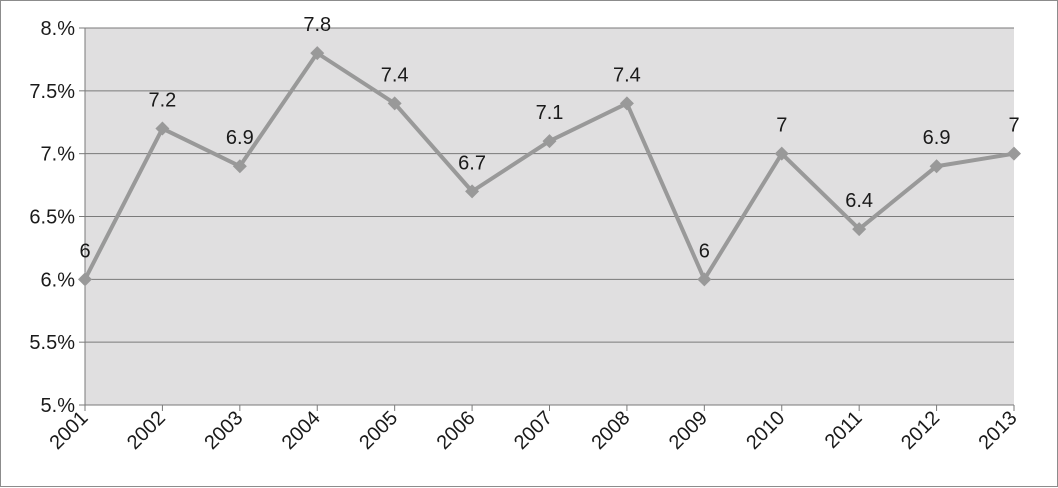 Image resolution: width=1058 pixels, height=488 pixels. What do you see at coordinates (550, 113) in the screenshot?
I see `data-label: 7.1` at bounding box center [550, 113].